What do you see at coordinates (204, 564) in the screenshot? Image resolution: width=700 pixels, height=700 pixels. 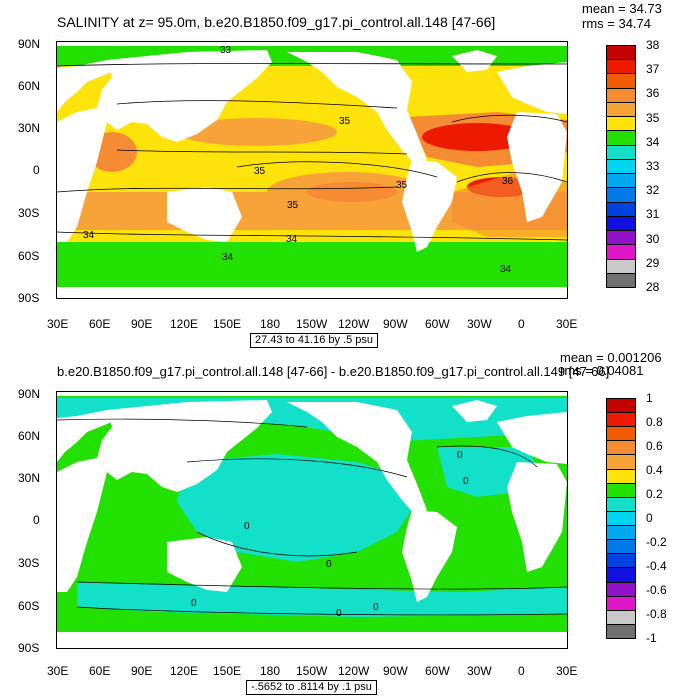 I see `australia-land` at bounding box center [204, 564].